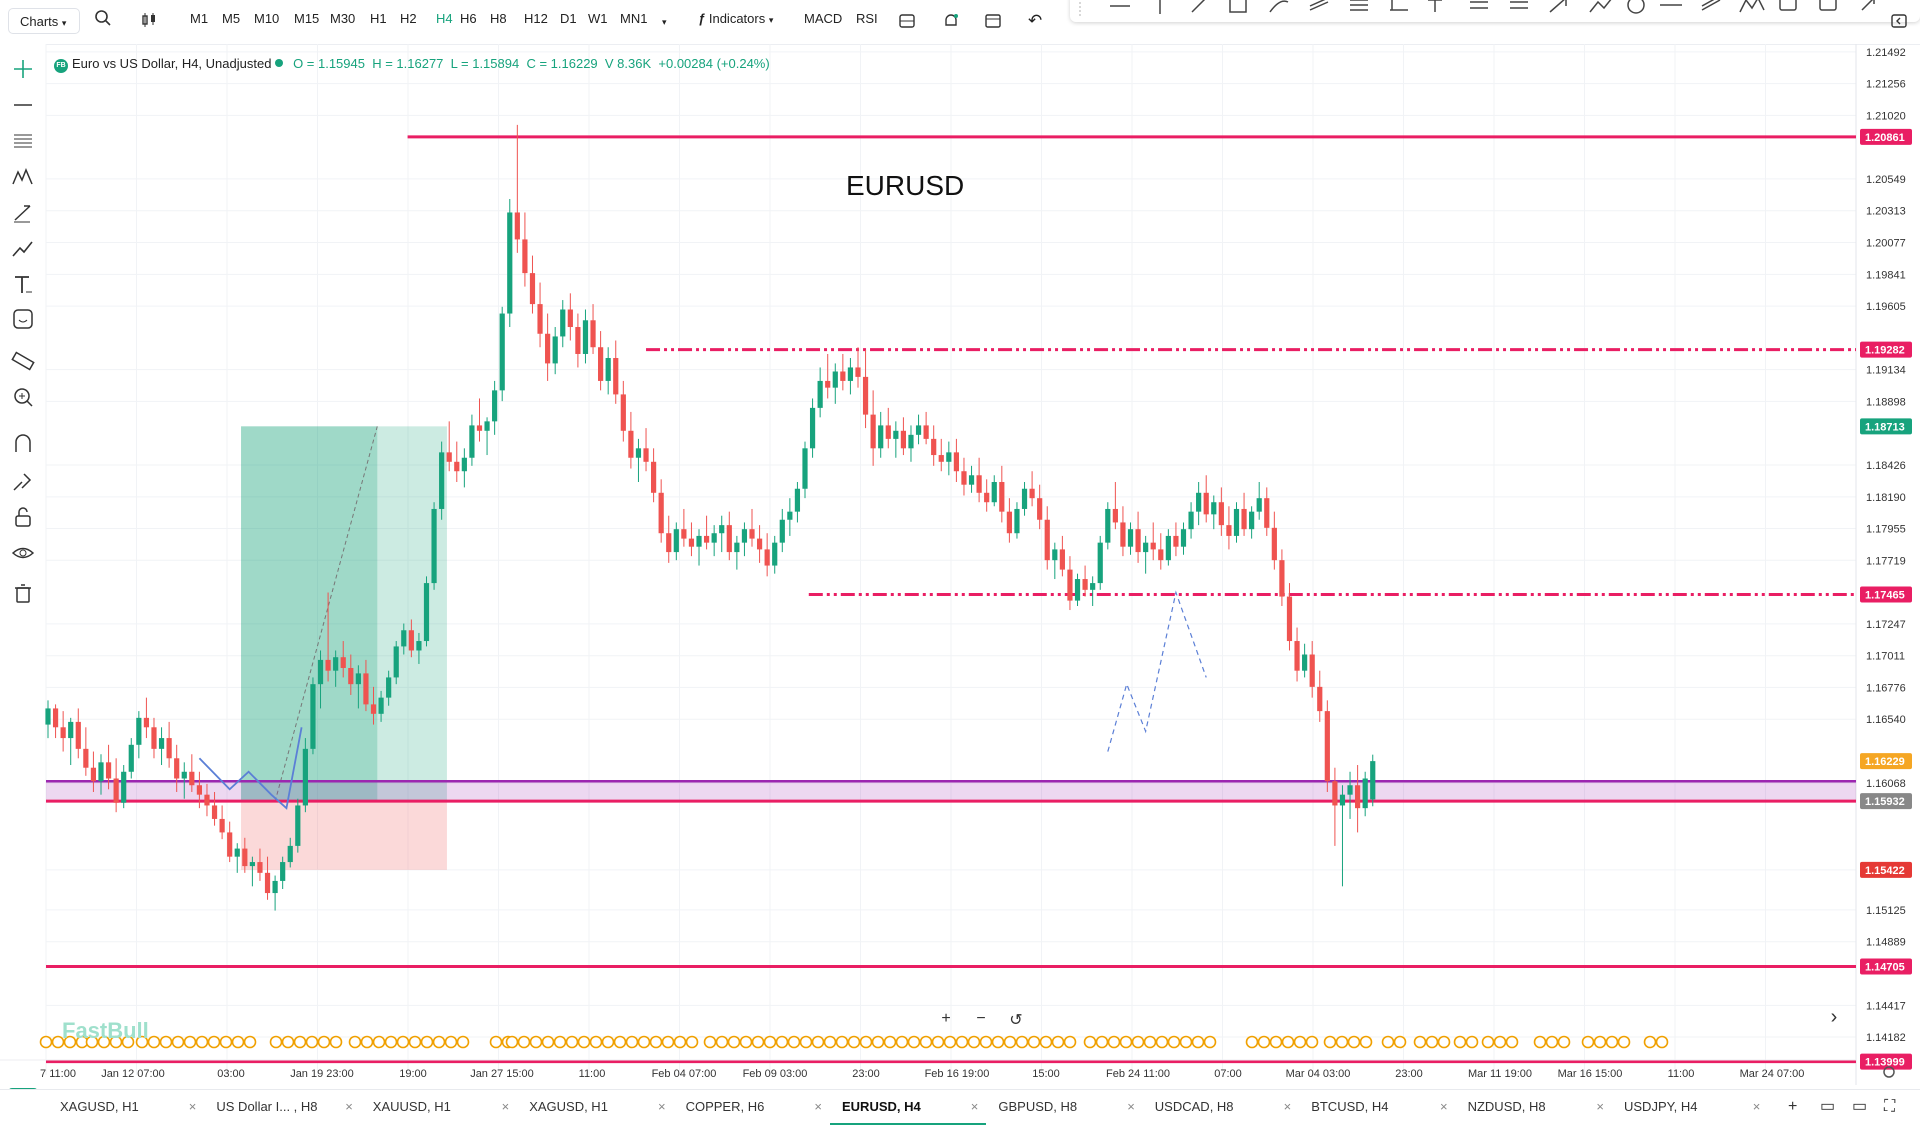  What do you see at coordinates (1064, 1112) in the screenshot?
I see `symbol-tab: GBPUSD, H8 ×` at bounding box center [1064, 1112].